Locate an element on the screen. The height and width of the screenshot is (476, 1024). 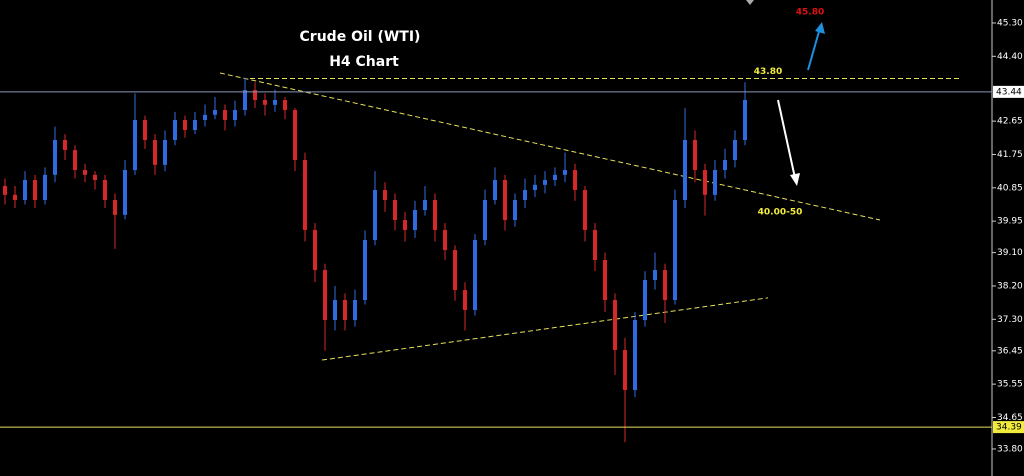
y-tick-label: 37.30 is located at coordinates (1010, 320).